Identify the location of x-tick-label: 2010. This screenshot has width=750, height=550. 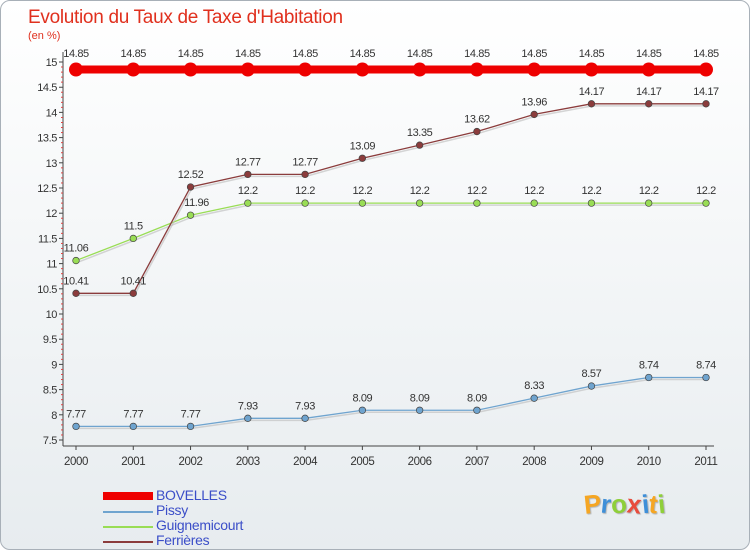
(649, 462).